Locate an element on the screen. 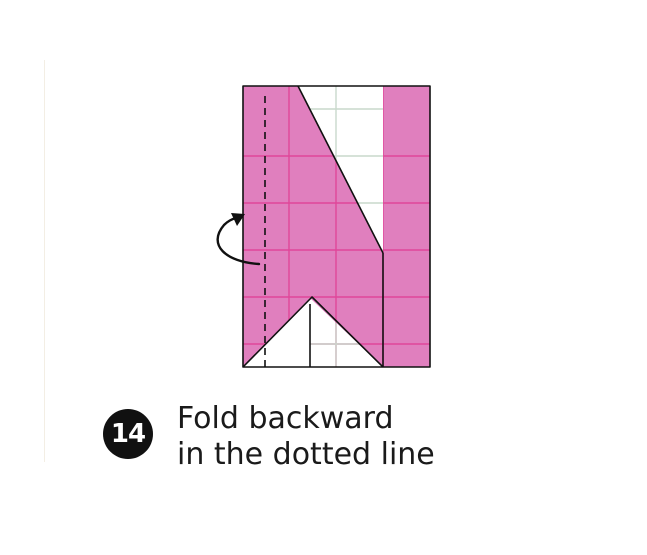 This screenshot has height=555, width=647. page-edge-line is located at coordinates (44, 261).